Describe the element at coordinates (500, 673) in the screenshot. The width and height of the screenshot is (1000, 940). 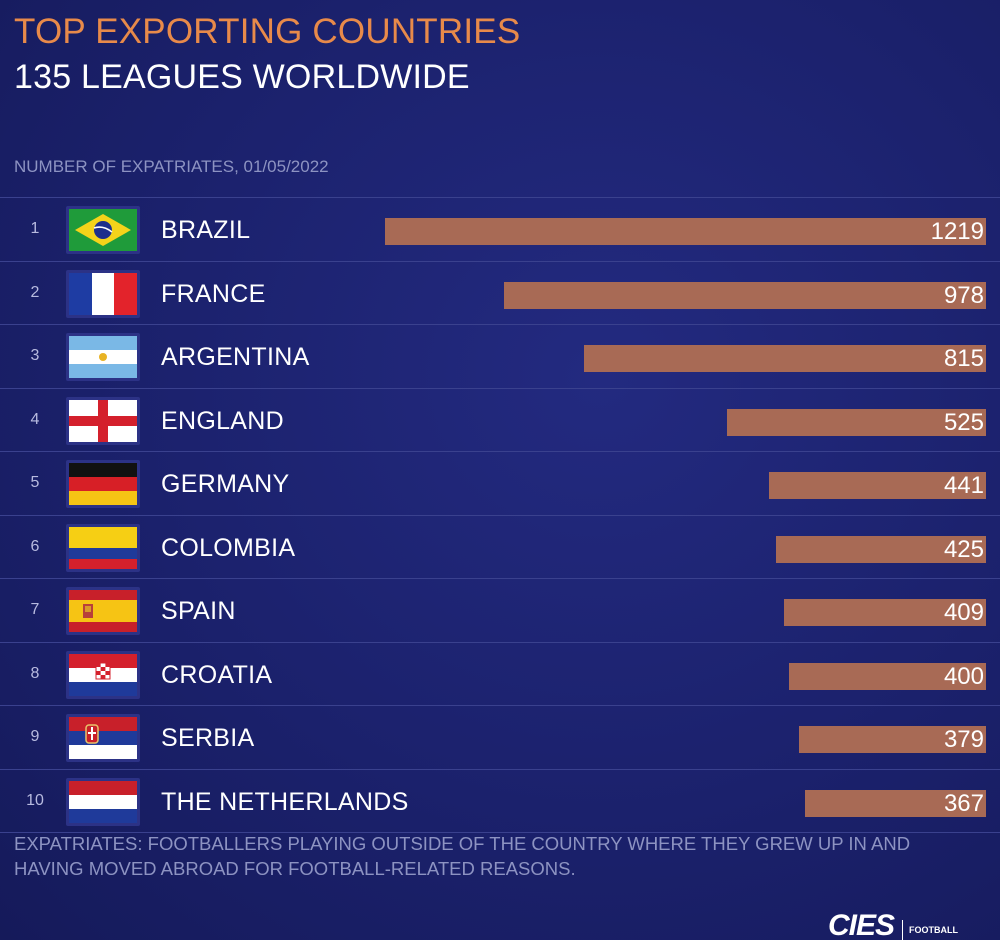
I see `chart-row: 8 CROATIA 400` at that location.